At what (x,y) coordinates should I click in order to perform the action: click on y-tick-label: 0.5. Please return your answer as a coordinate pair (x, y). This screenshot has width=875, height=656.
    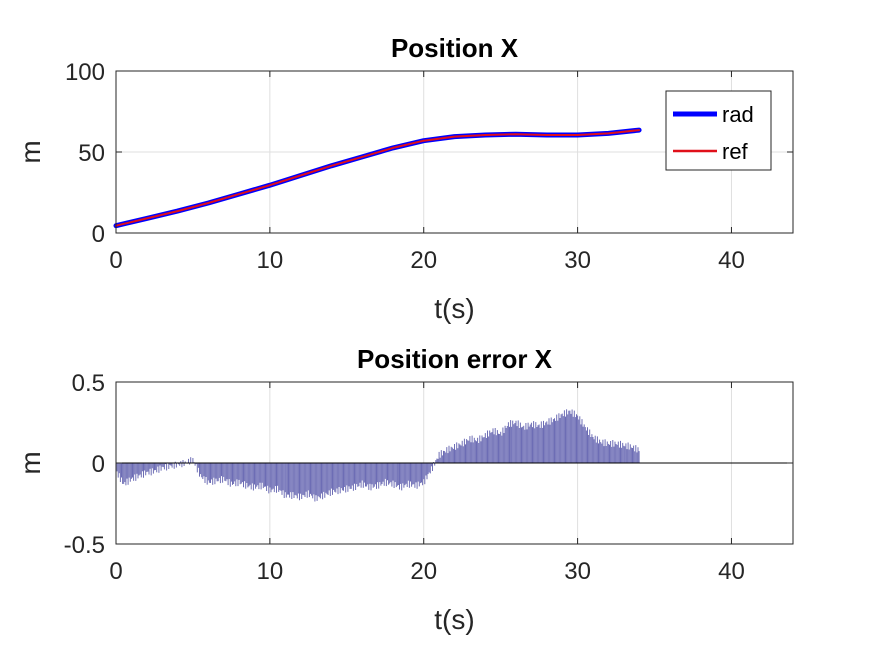
    Looking at the image, I should click on (88, 383).